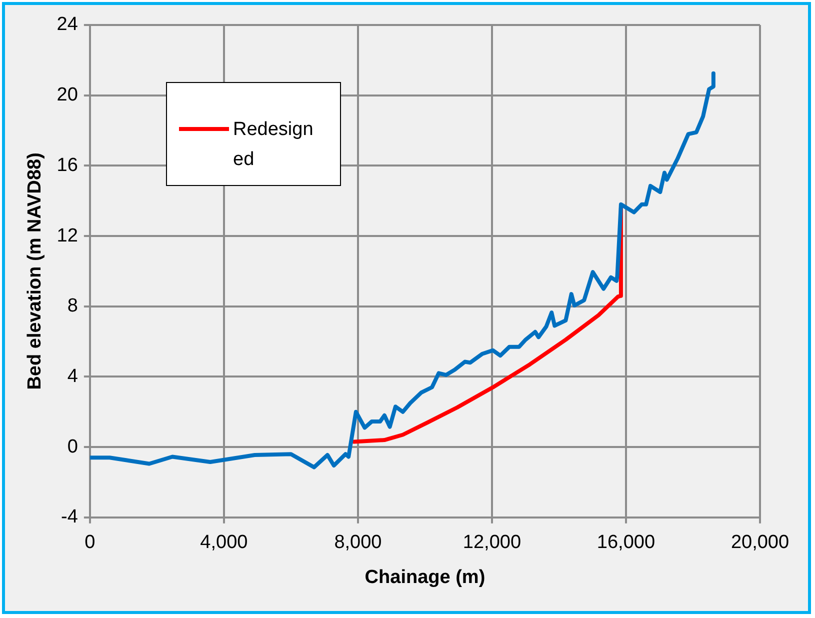  Describe the element at coordinates (67, 165) in the screenshot. I see `y-tick-label: 16` at that location.